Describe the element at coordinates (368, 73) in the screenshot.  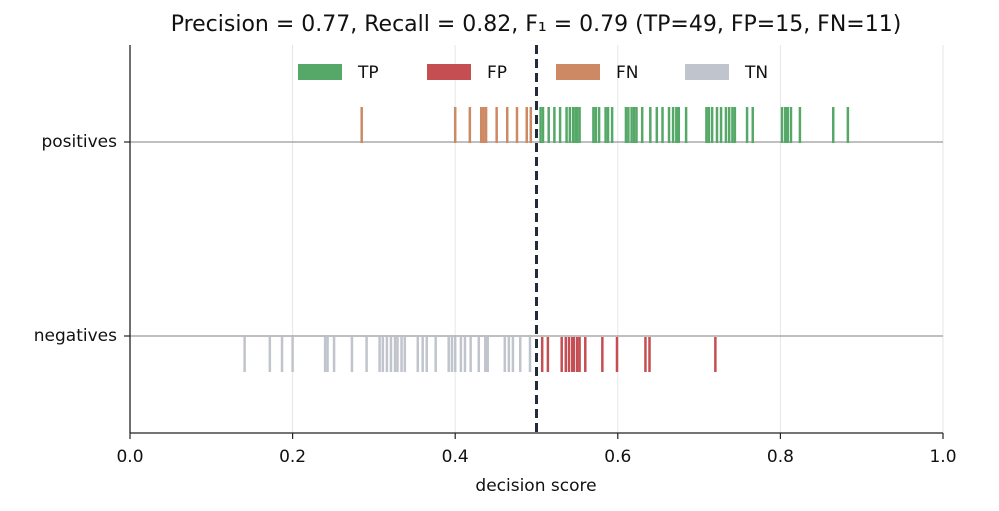
I see `legend-label: TP` at that location.